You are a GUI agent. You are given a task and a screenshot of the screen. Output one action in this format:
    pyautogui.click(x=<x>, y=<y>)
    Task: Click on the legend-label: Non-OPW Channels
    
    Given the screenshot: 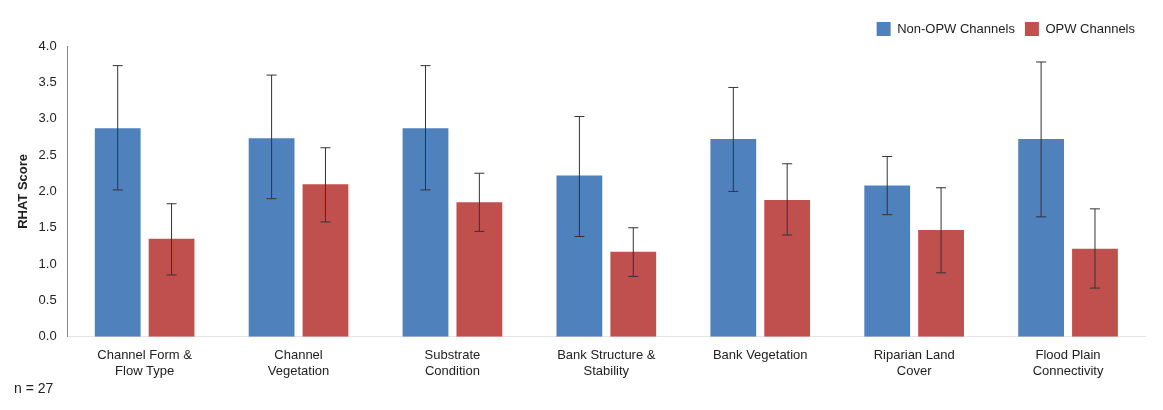 What is the action you would take?
    pyautogui.click(x=956, y=28)
    